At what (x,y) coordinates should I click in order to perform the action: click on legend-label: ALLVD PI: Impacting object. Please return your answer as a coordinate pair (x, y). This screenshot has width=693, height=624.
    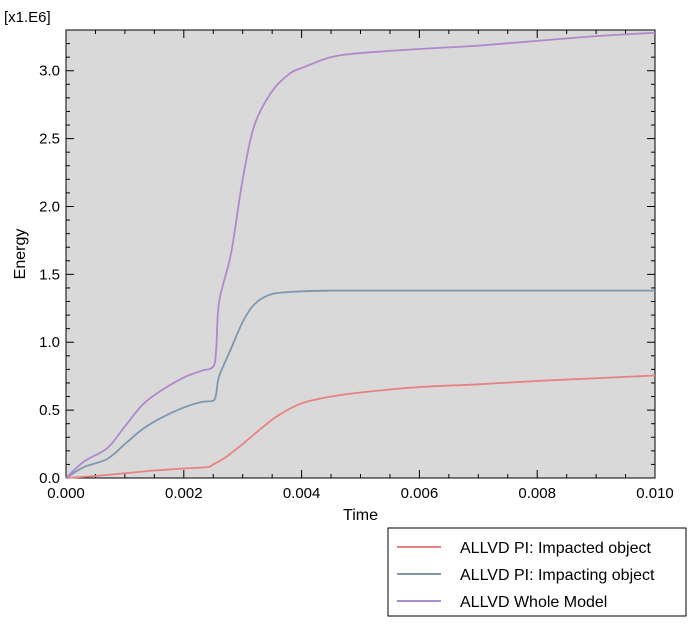
    Looking at the image, I should click on (557, 575).